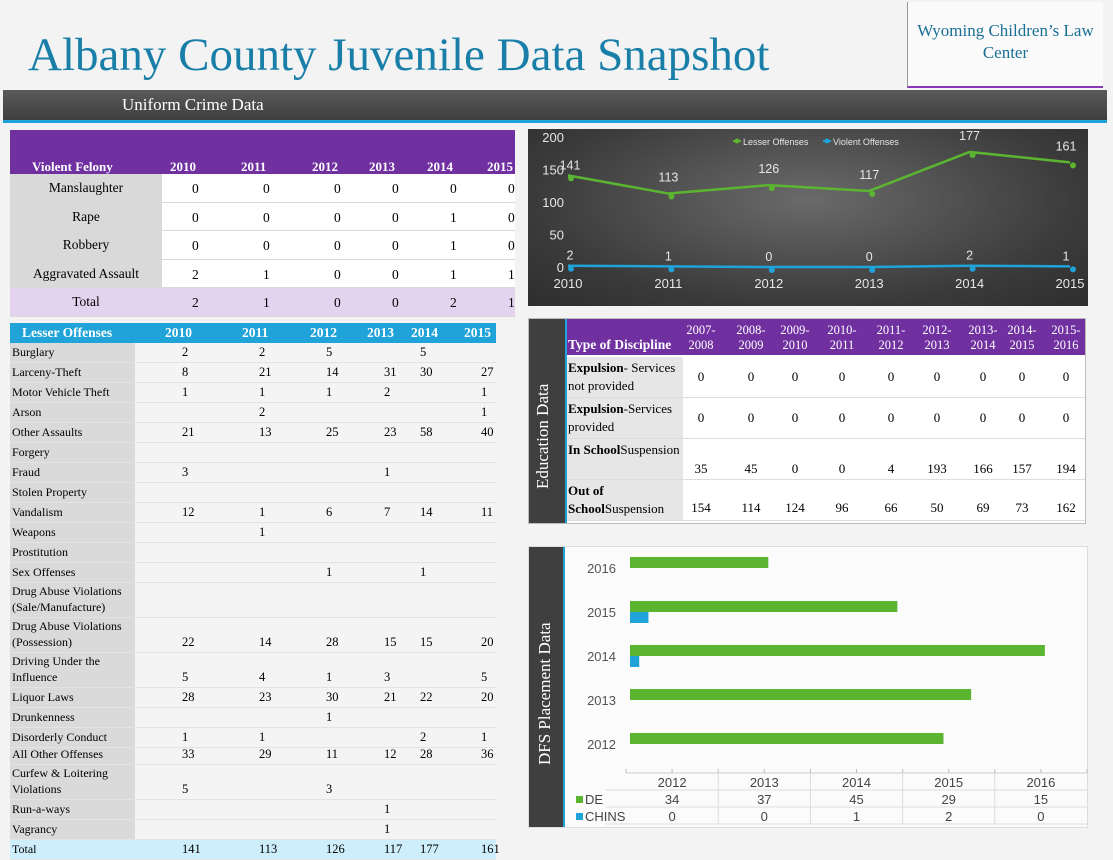 The image size is (1113, 860). I want to click on series-point, so click(872, 193).